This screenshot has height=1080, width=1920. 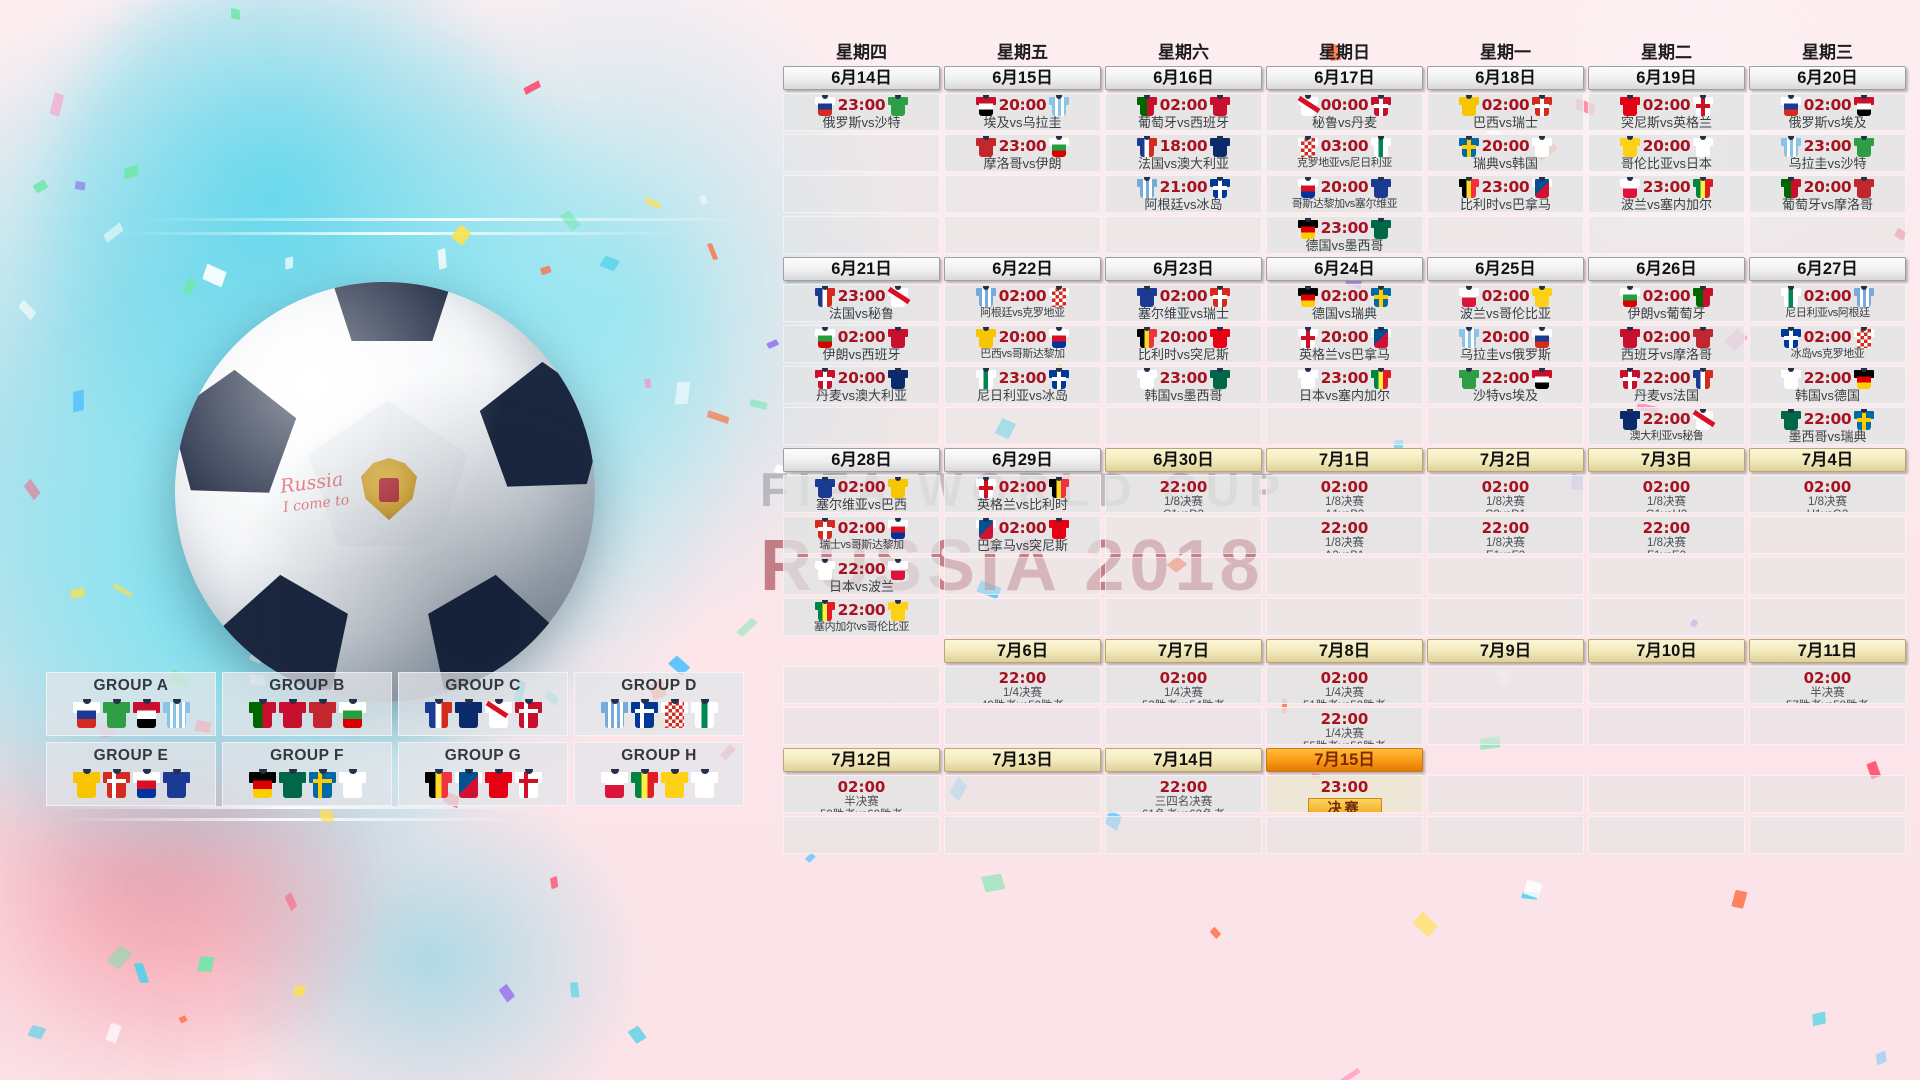 What do you see at coordinates (861, 617) in the screenshot?
I see `match-cell: 22:00 塞内加尔vs哥伦比亚` at bounding box center [861, 617].